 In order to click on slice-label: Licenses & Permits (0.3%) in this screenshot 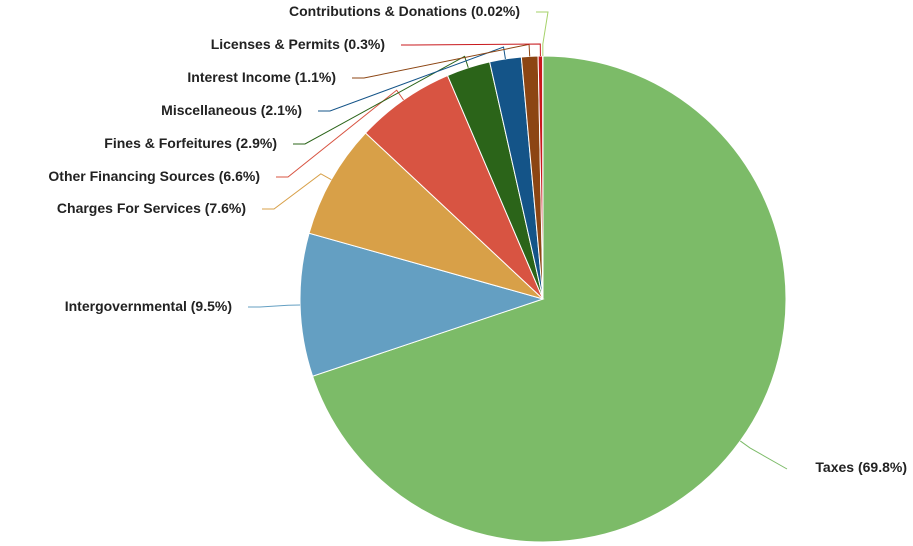, I will do `click(298, 44)`.